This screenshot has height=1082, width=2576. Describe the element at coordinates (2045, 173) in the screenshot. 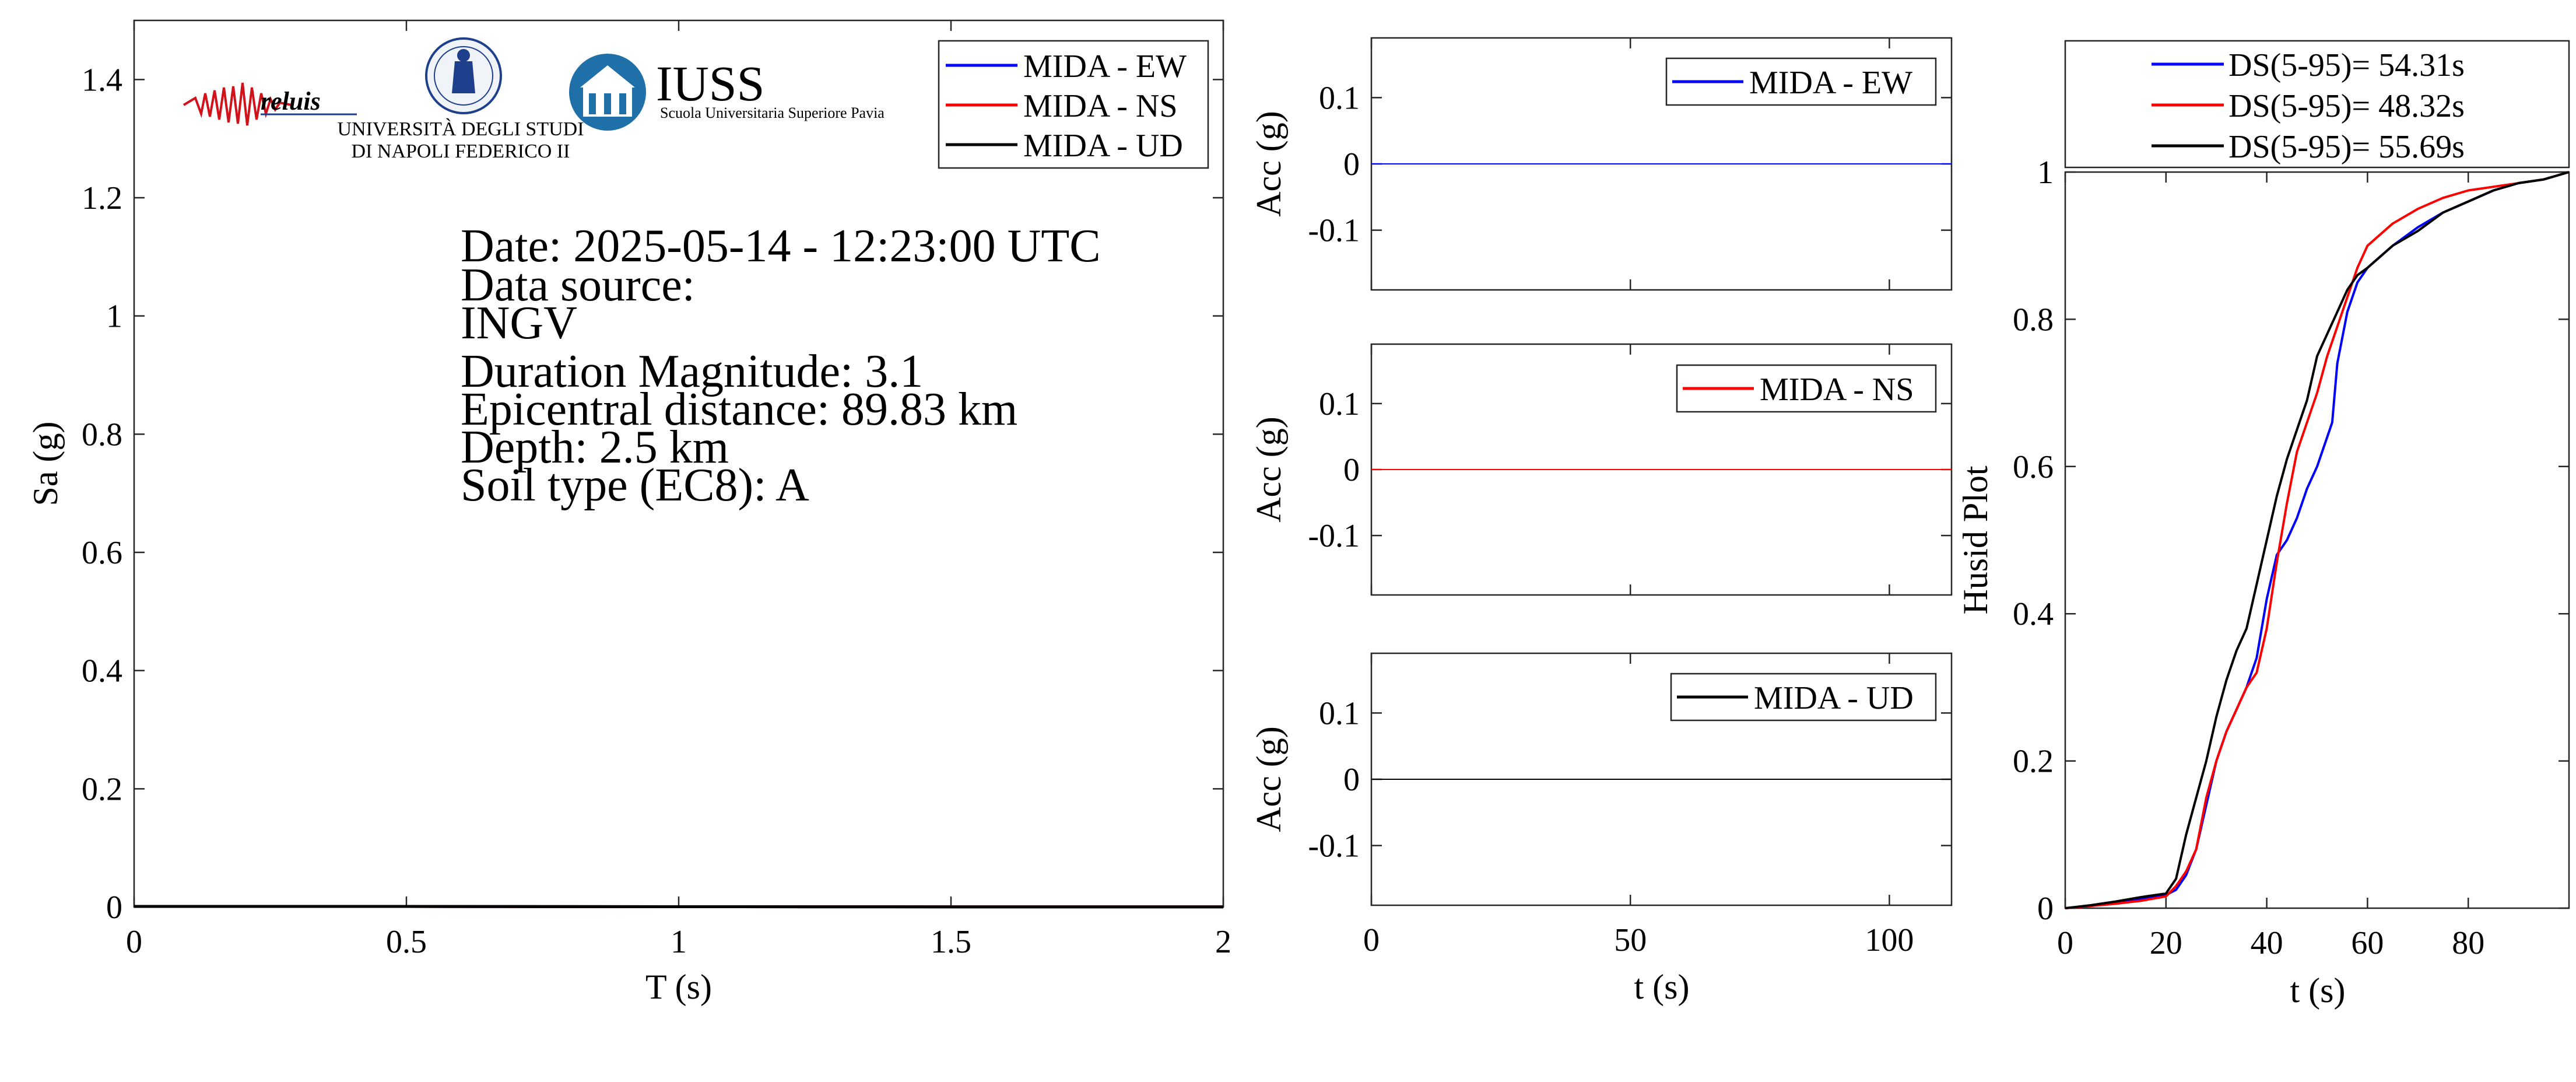

I see `husid-ytick-label: 1` at that location.